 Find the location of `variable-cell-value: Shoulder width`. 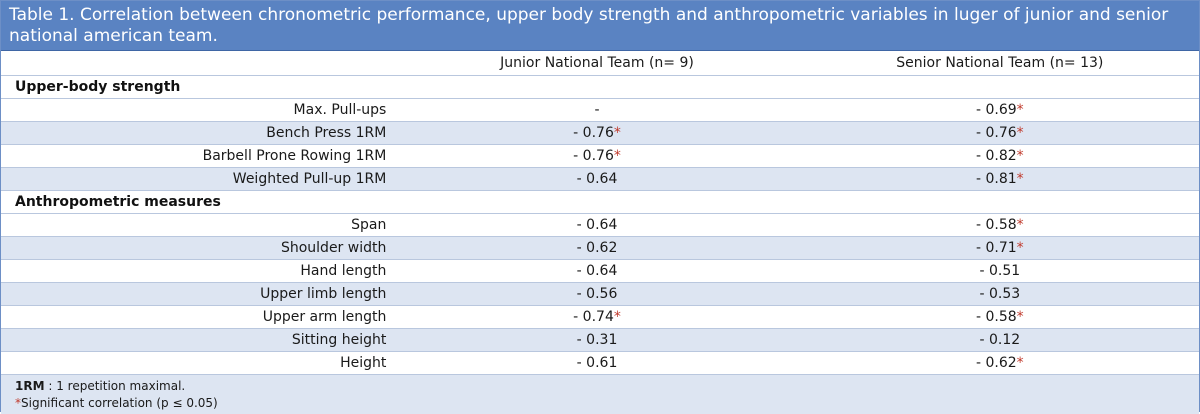

variable-cell-value: Shoulder width is located at coordinates (333, 248).